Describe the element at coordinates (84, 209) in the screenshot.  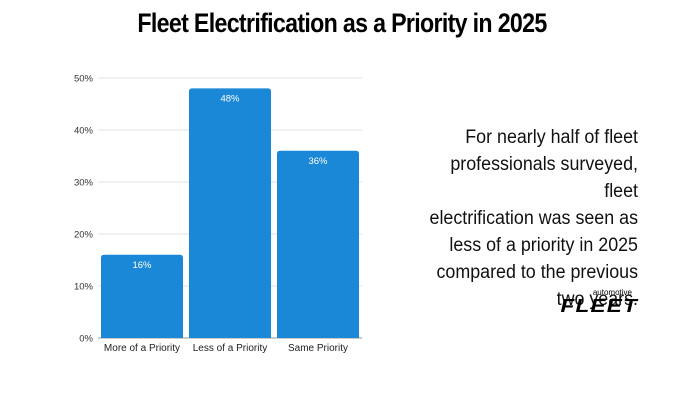
I see `y-axis-ticks: 0% 10% 20% 30% 40% 50%` at that location.